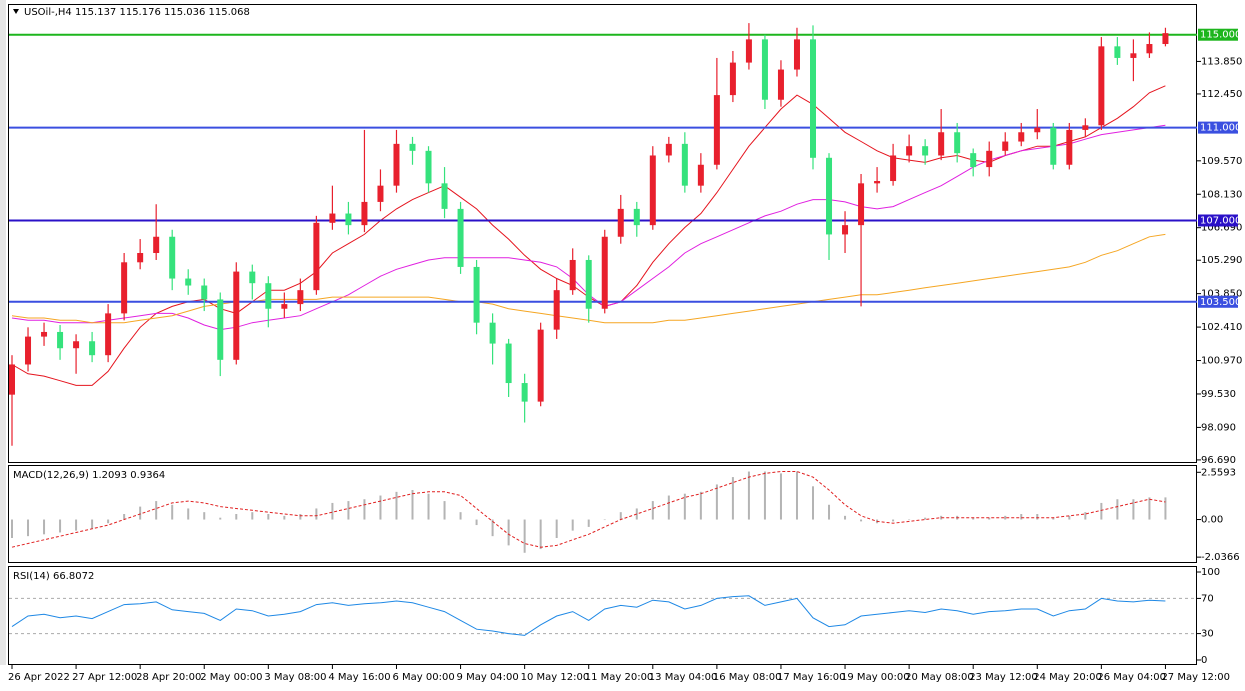 The width and height of the screenshot is (1245, 691). Describe the element at coordinates (89, 475) in the screenshot. I see `macd-title: MACD(12,26,9) 1.2093 0.9364` at that location.